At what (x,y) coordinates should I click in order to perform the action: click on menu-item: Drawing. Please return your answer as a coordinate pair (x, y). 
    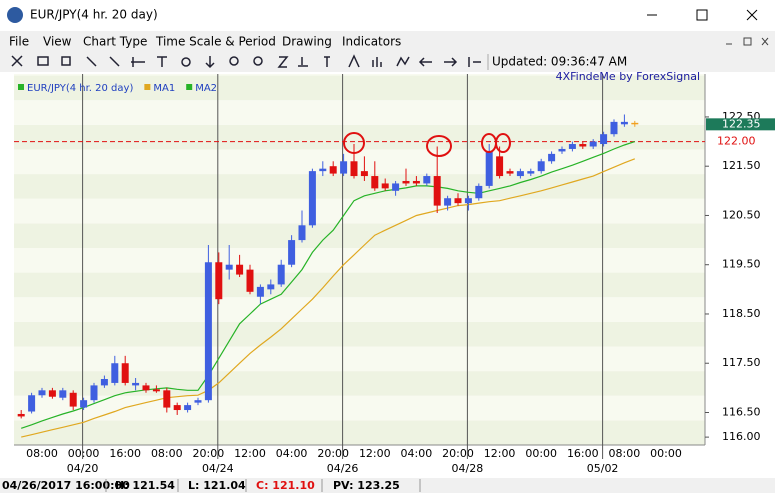
    Looking at the image, I should click on (307, 42).